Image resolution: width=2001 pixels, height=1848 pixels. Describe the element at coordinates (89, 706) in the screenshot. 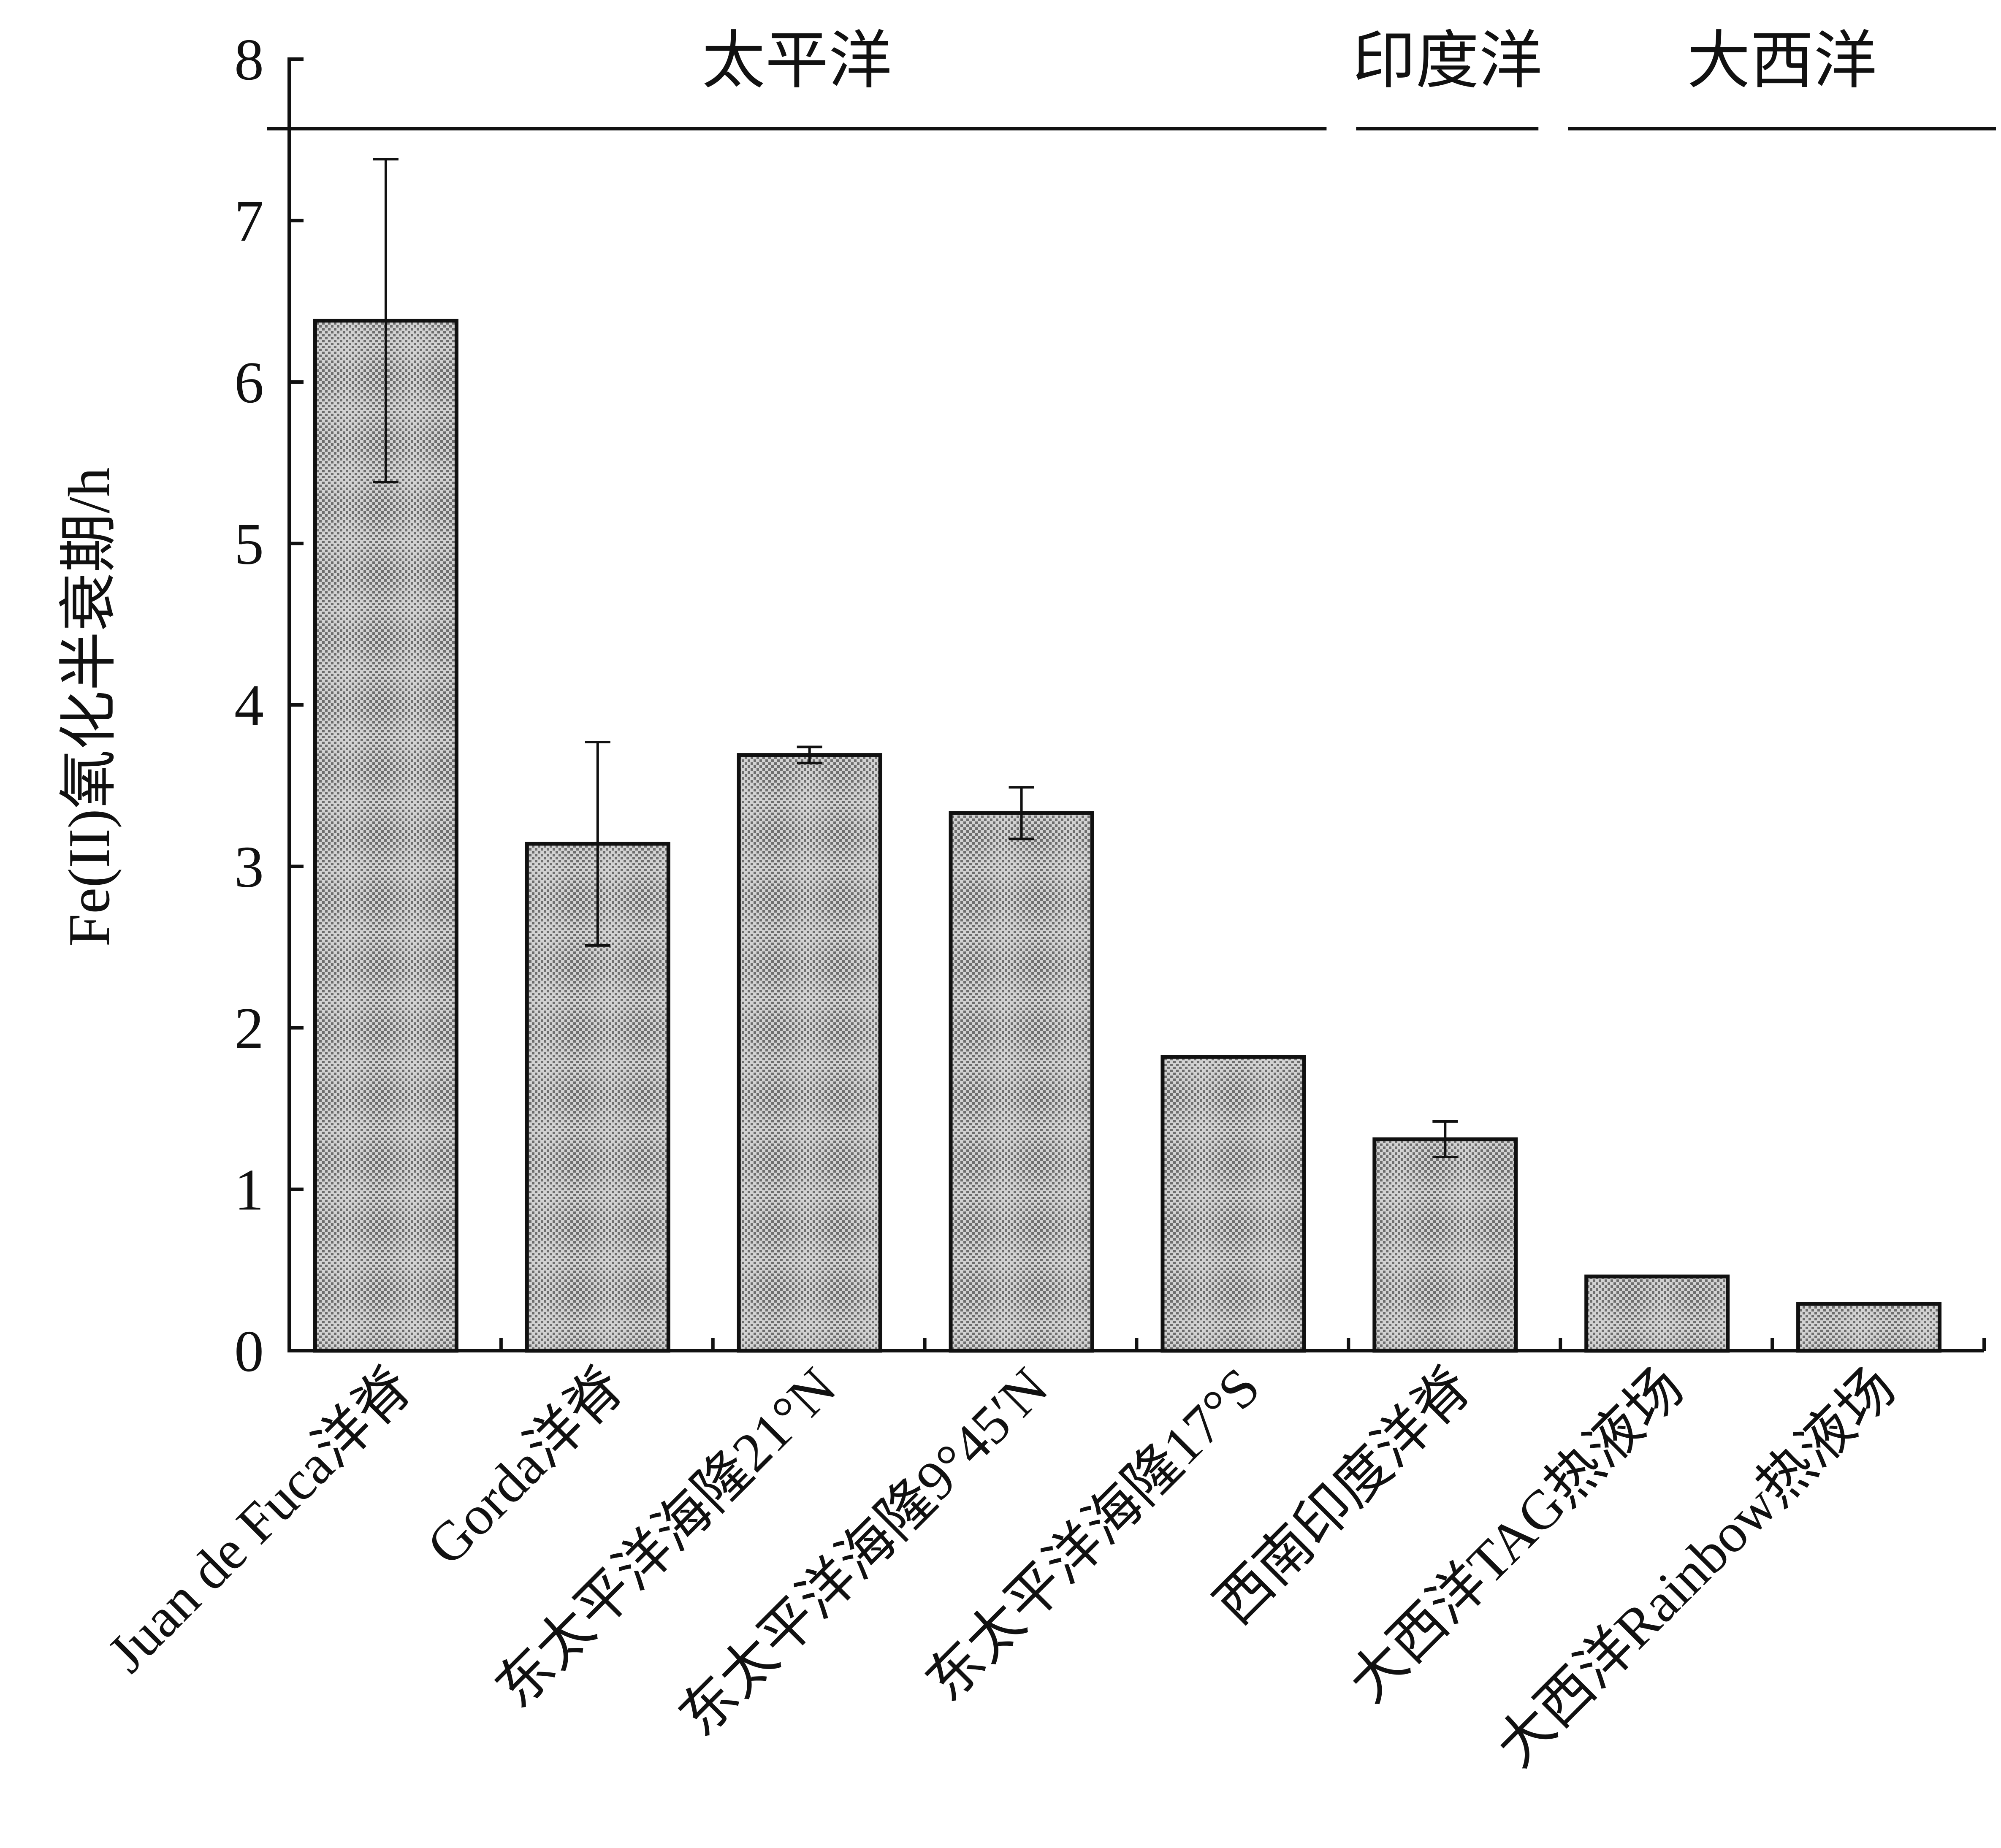

I see `y-axis-label: Fe(II)氧化半衰期/h` at that location.